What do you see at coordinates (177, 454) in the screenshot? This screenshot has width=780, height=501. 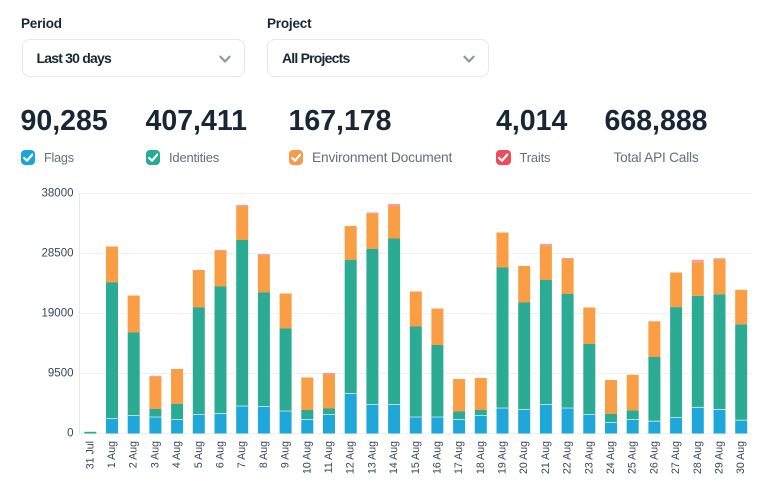 I see `svg-text: 4 Aug` at bounding box center [177, 454].